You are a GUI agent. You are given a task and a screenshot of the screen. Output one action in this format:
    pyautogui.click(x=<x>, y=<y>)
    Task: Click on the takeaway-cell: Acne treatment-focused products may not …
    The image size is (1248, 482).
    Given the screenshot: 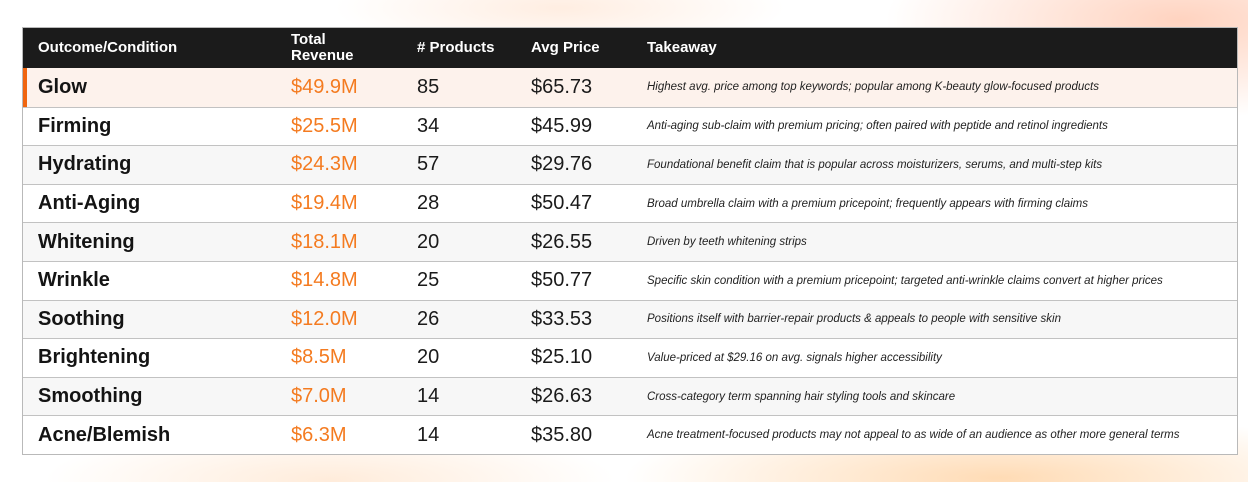 What is the action you would take?
    pyautogui.click(x=913, y=435)
    